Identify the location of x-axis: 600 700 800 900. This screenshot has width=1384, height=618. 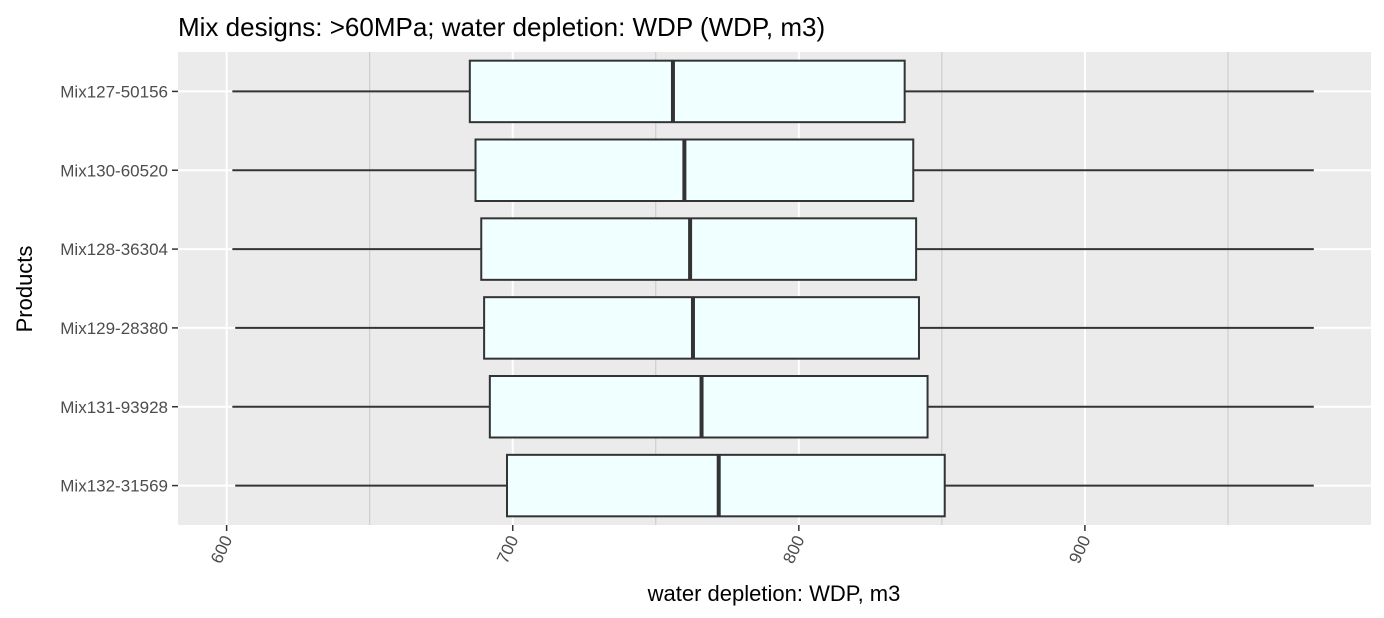
(650, 545).